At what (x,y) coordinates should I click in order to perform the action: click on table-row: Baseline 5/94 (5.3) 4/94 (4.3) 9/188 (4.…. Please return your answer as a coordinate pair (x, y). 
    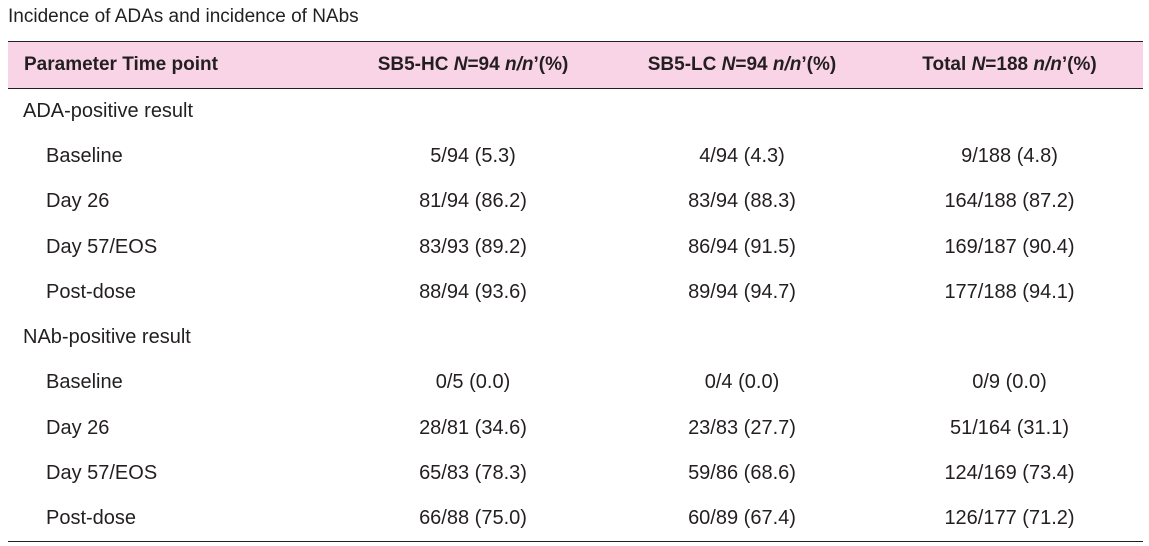
    Looking at the image, I should click on (575, 156).